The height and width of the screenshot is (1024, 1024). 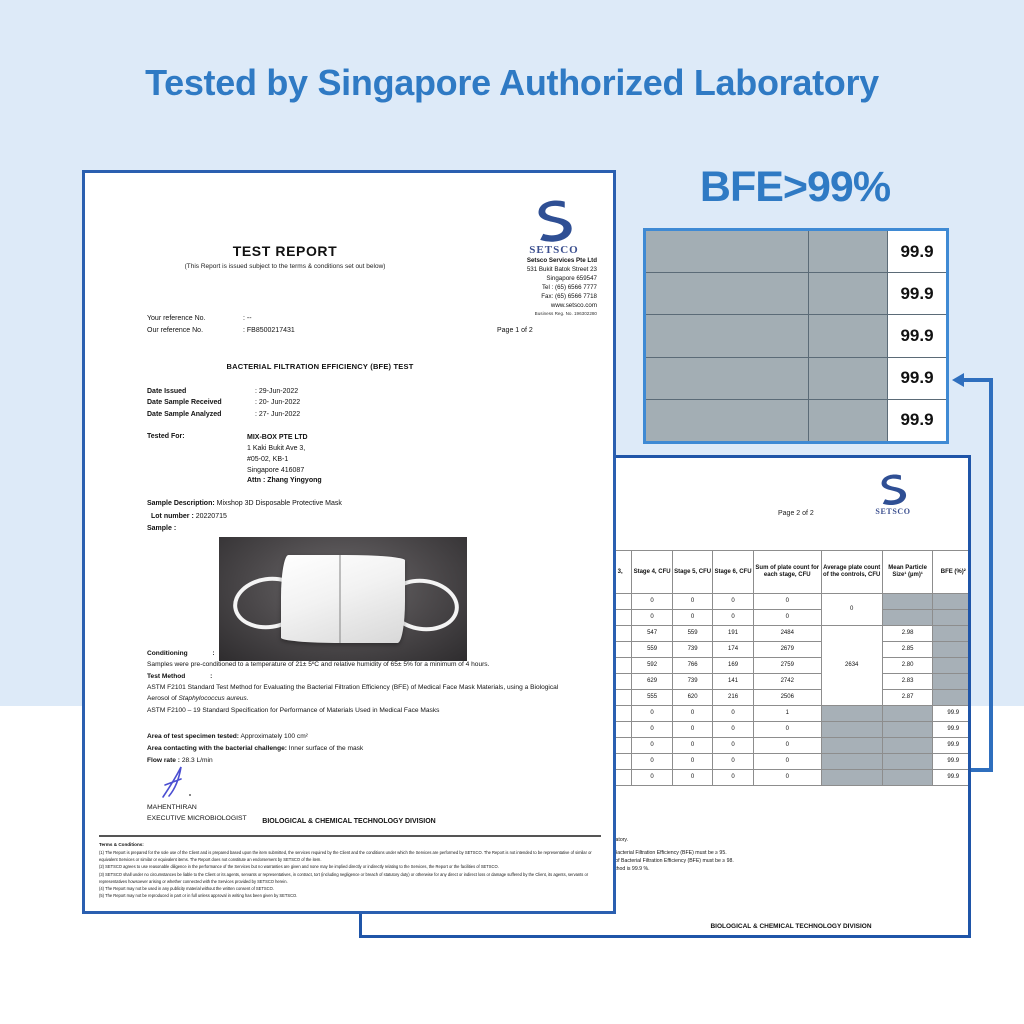 What do you see at coordinates (950, 777) in the screenshot?
I see `cell-bfe-value: 99.9` at bounding box center [950, 777].